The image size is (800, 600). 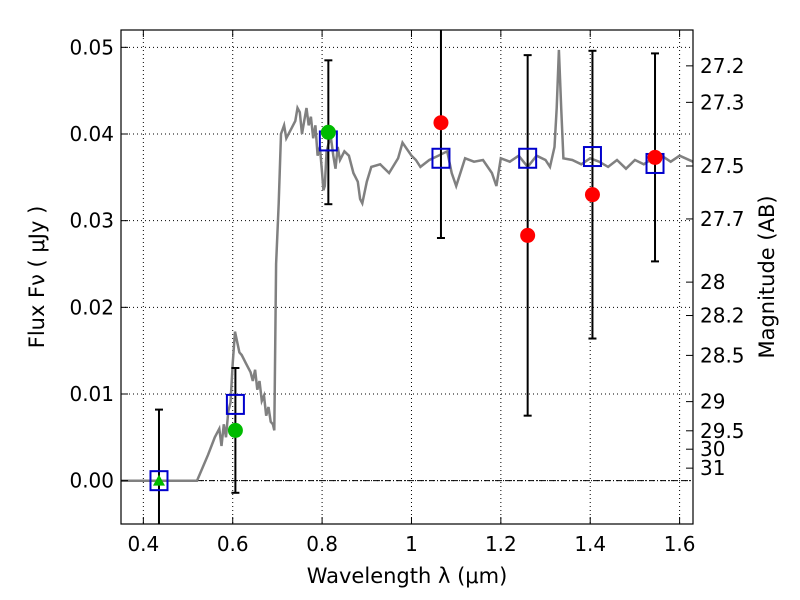 What do you see at coordinates (407, 576) in the screenshot?
I see `x-axis-label: Wavelength λ (μm)` at bounding box center [407, 576].